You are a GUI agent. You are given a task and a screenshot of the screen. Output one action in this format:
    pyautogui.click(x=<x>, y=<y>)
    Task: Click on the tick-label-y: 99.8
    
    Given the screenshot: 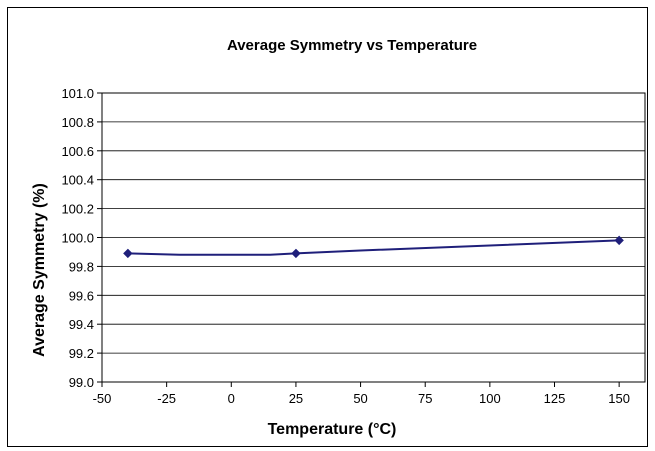 What is the action you would take?
    pyautogui.click(x=81, y=266)
    